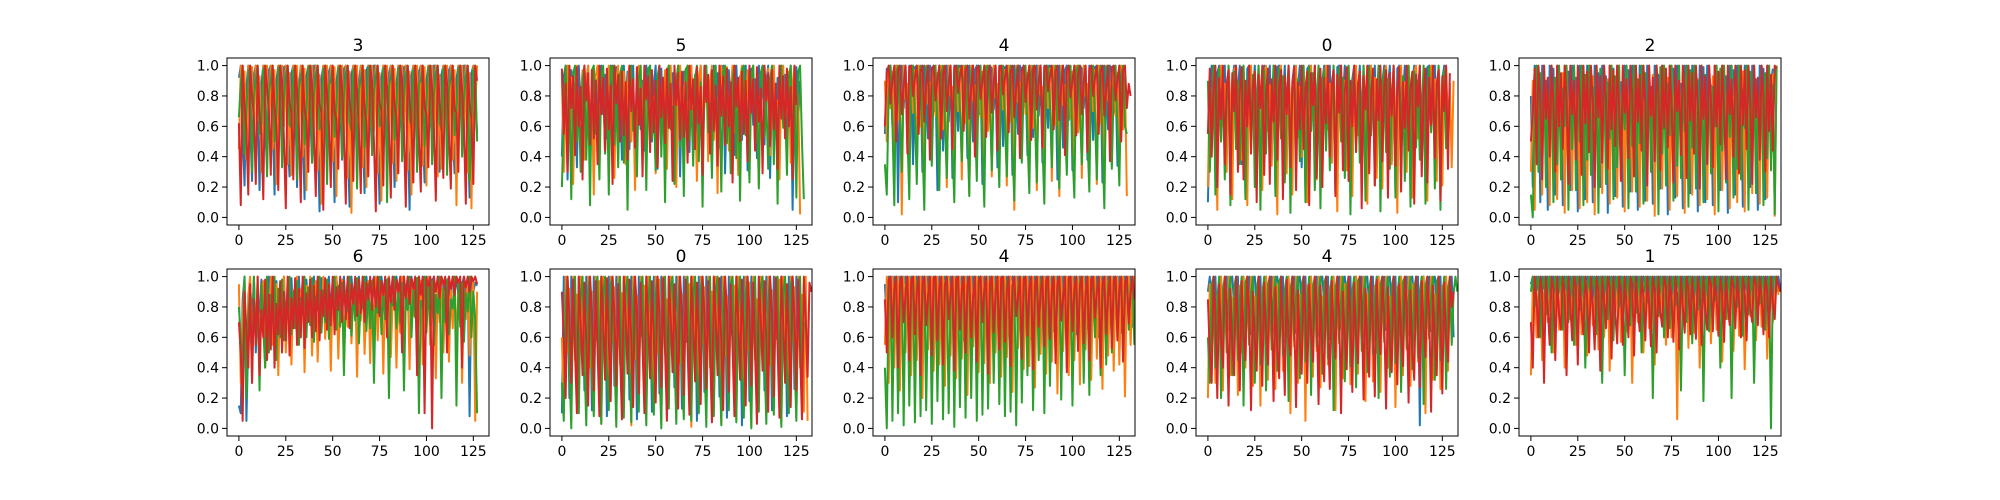 Image resolution: width=2000 pixels, height=500 pixels. I want to click on subplot-10: 0 25 50 75 100 125 0.0 0.2 0.4 0.6 0.8 1.0 1, so click(1635, 353).